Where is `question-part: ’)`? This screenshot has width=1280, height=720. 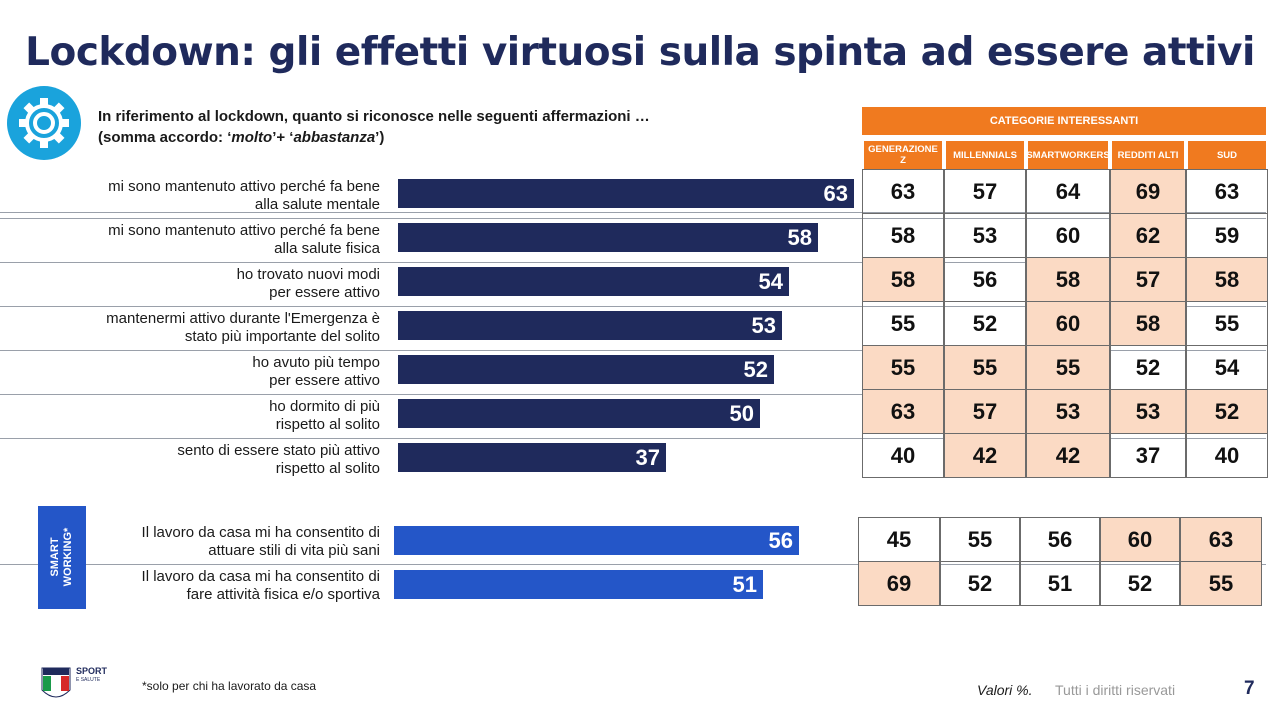 question-part: ’) is located at coordinates (380, 137).